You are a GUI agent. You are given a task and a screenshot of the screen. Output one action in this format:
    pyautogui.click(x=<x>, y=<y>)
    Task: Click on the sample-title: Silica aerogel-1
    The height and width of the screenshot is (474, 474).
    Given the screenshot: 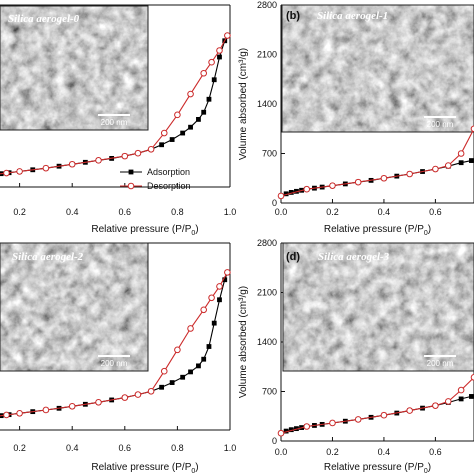 What is the action you would take?
    pyautogui.click(x=352, y=16)
    